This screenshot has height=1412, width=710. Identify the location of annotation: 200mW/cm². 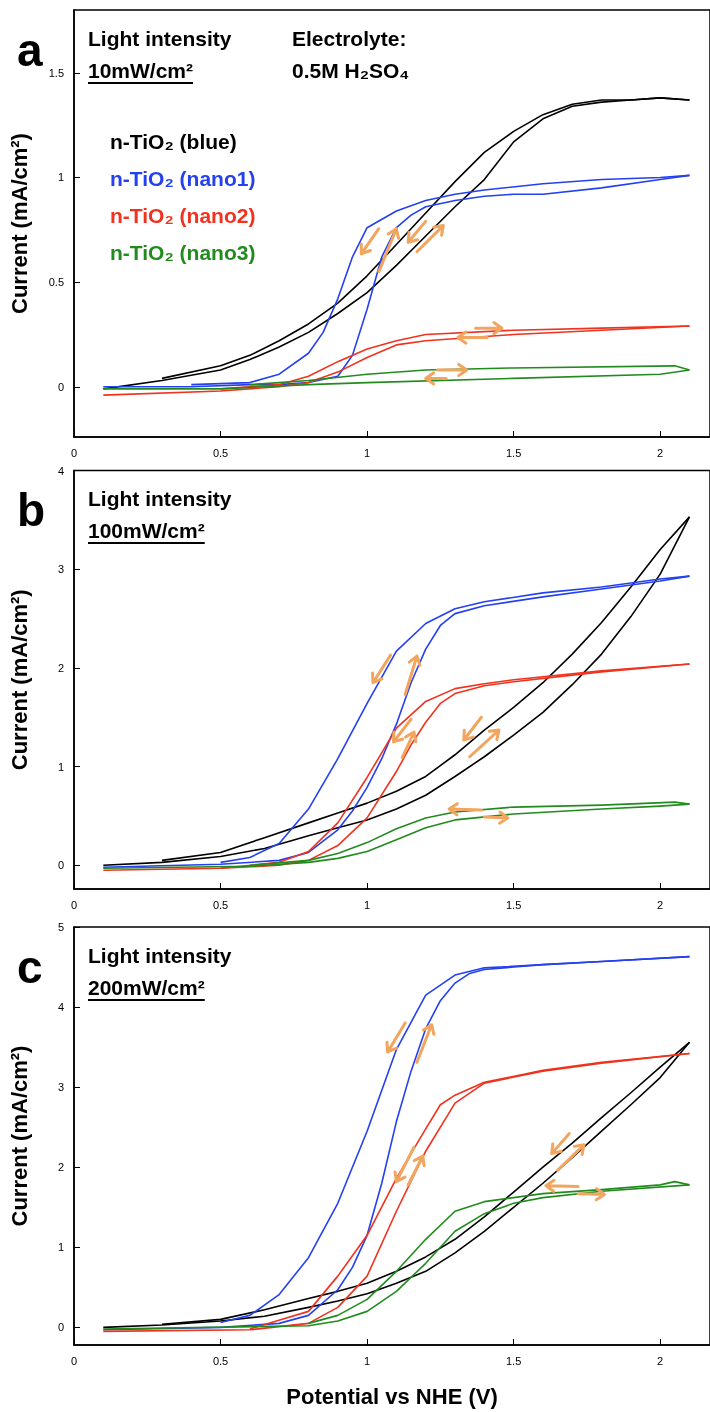
(146, 987).